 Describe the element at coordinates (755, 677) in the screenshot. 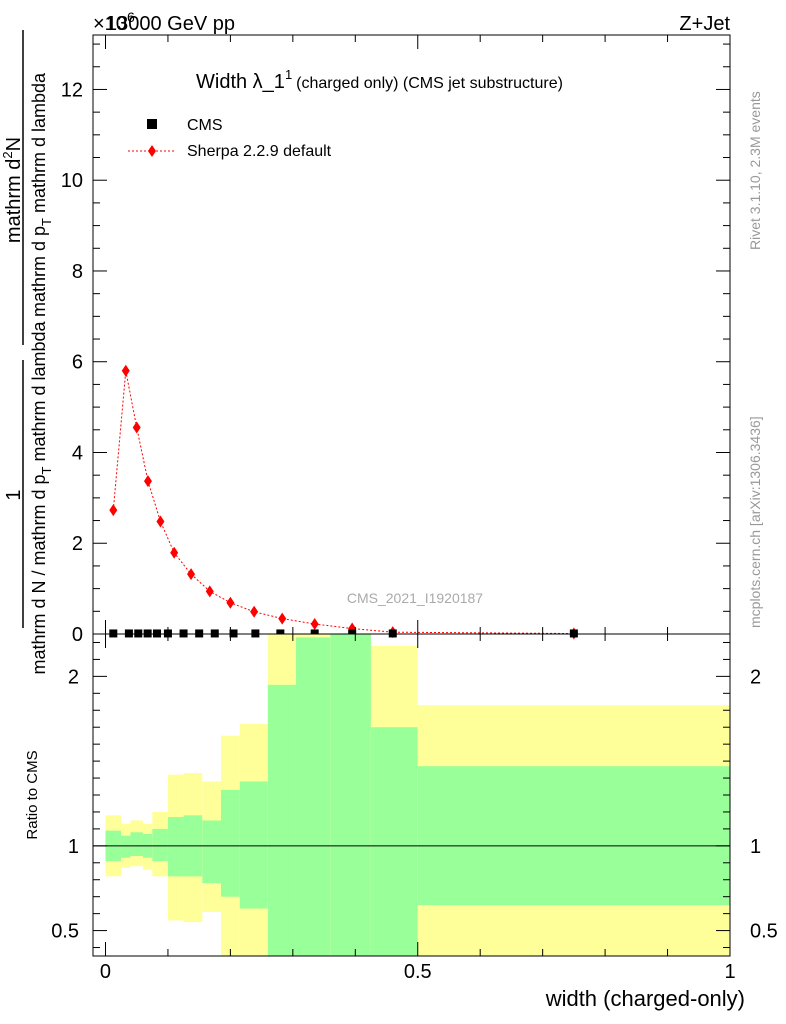

I see `ratio-y-tick-label-right: 2` at that location.